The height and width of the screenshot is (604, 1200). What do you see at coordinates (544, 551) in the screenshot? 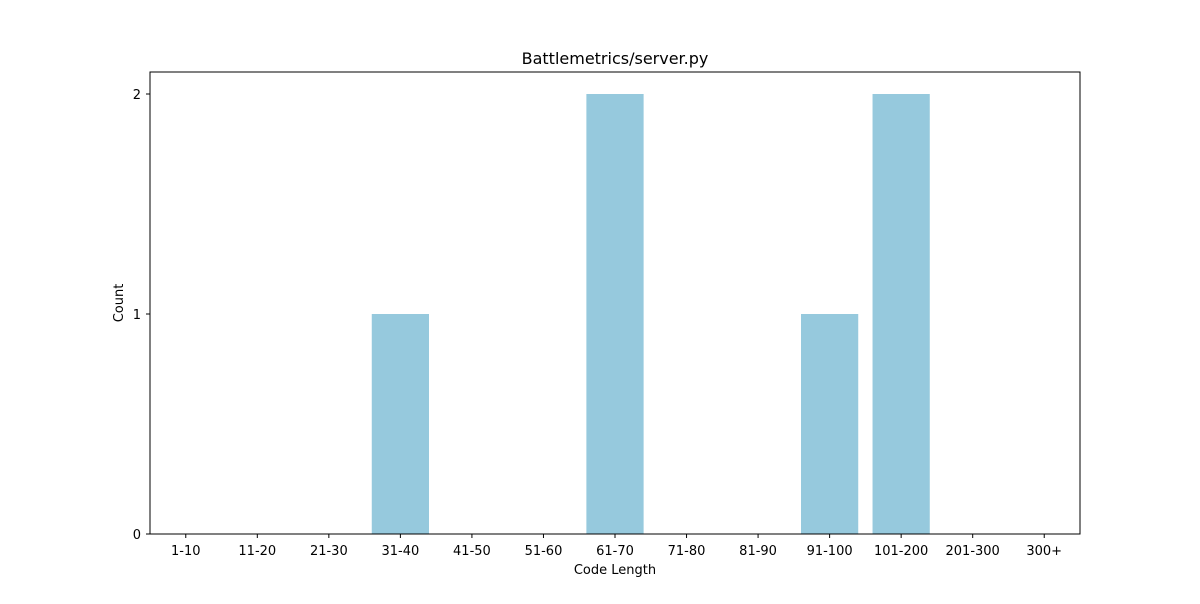
I see `x-tick-label: 51-60` at bounding box center [544, 551].